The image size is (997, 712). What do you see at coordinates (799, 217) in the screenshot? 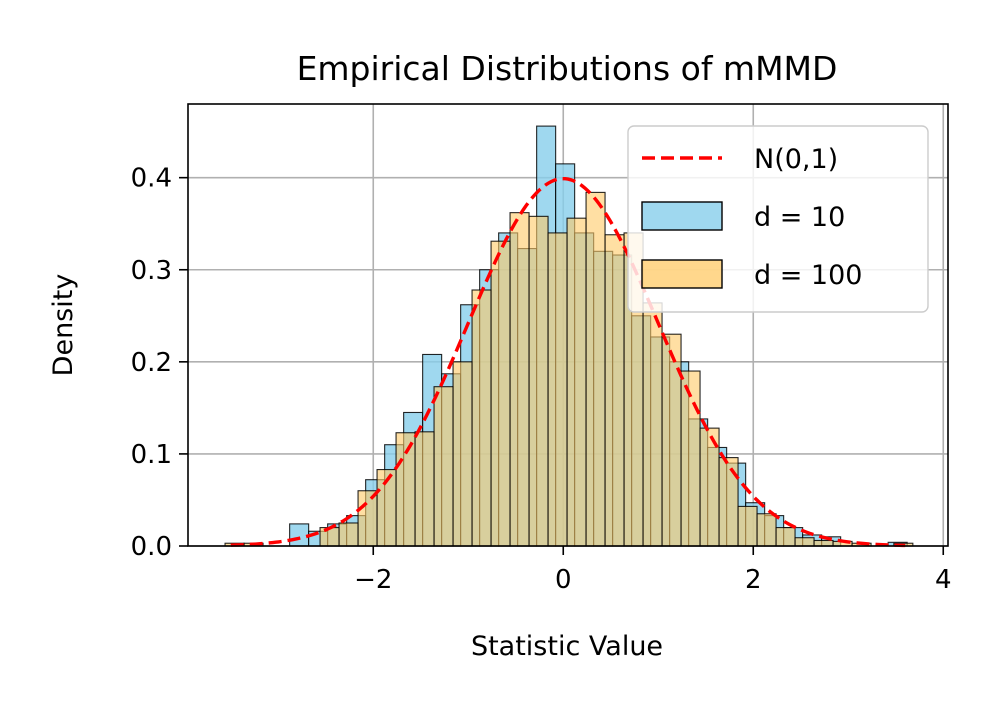
I see `legend-label-d10: d = 10` at bounding box center [799, 217].